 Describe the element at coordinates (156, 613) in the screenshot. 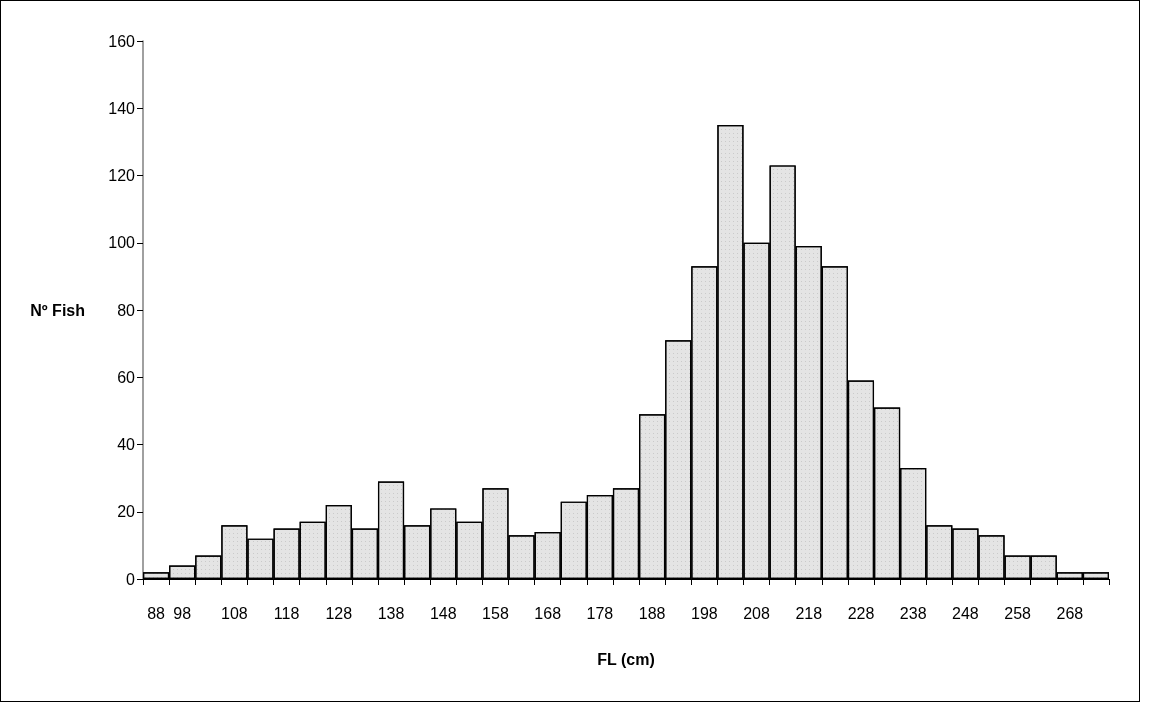

I see `x-tick-label: 88` at that location.